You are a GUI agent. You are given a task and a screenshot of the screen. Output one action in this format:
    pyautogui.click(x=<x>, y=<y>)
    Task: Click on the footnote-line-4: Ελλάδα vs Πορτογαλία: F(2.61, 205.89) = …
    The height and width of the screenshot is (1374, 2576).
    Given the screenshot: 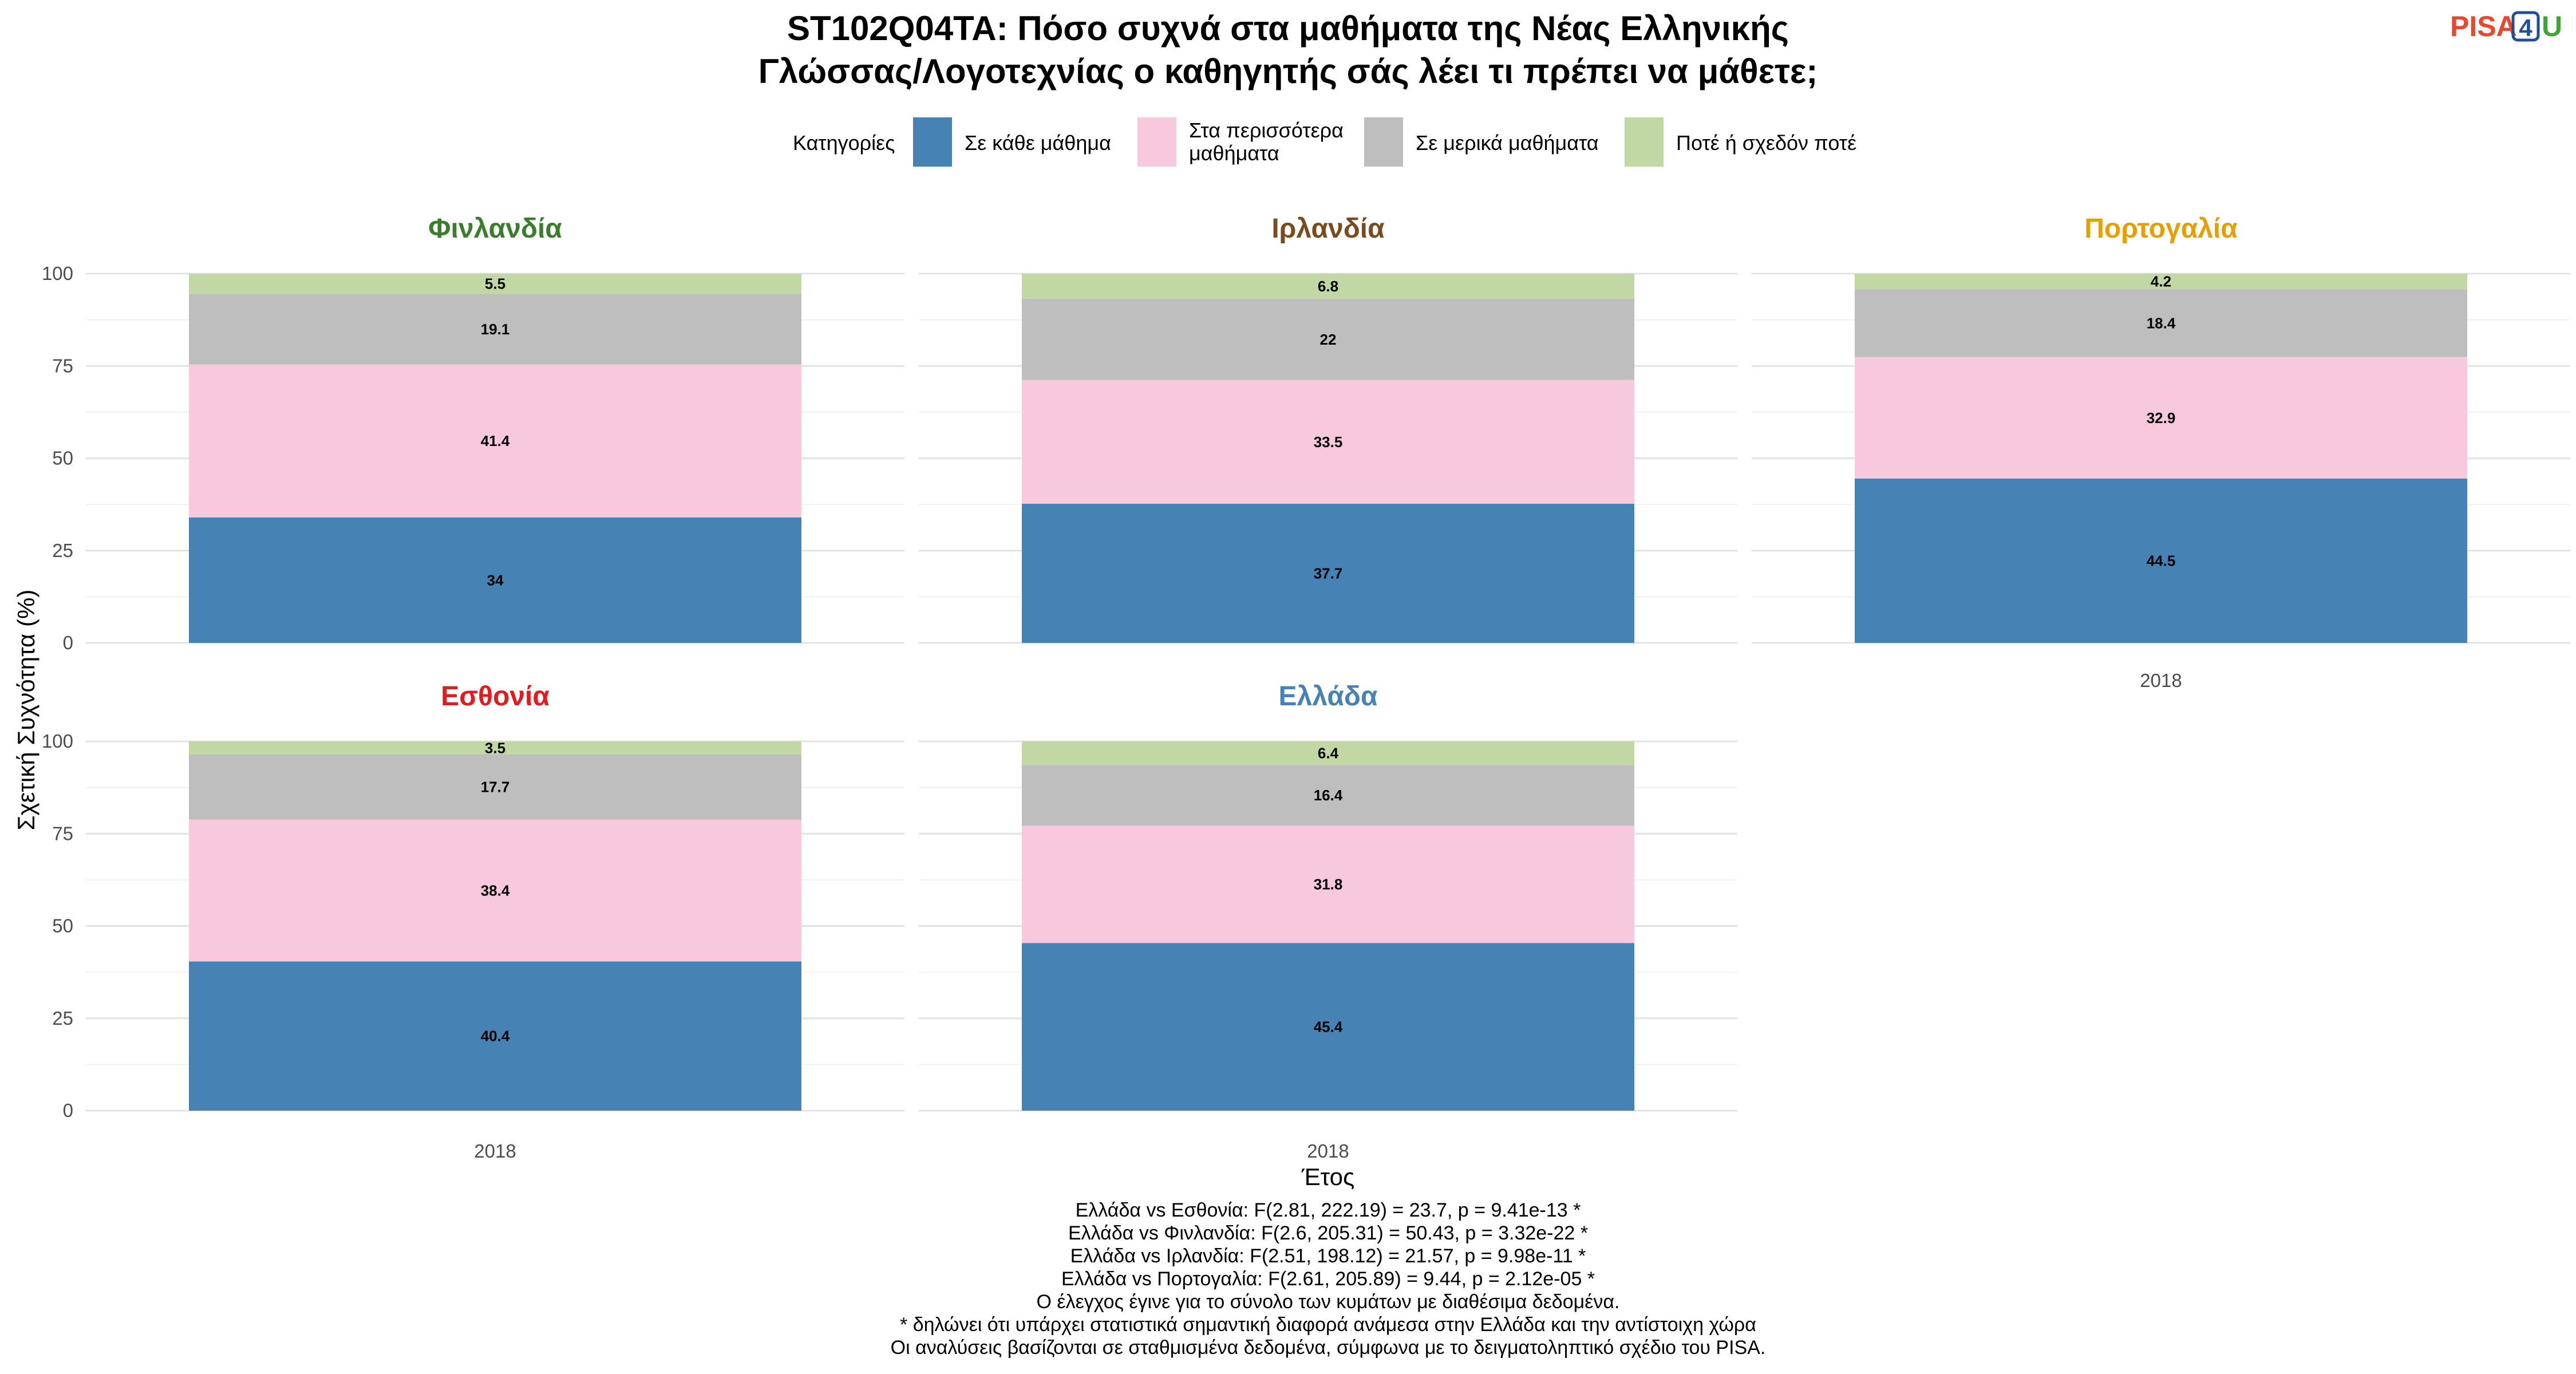 What is the action you would take?
    pyautogui.click(x=1328, y=1279)
    